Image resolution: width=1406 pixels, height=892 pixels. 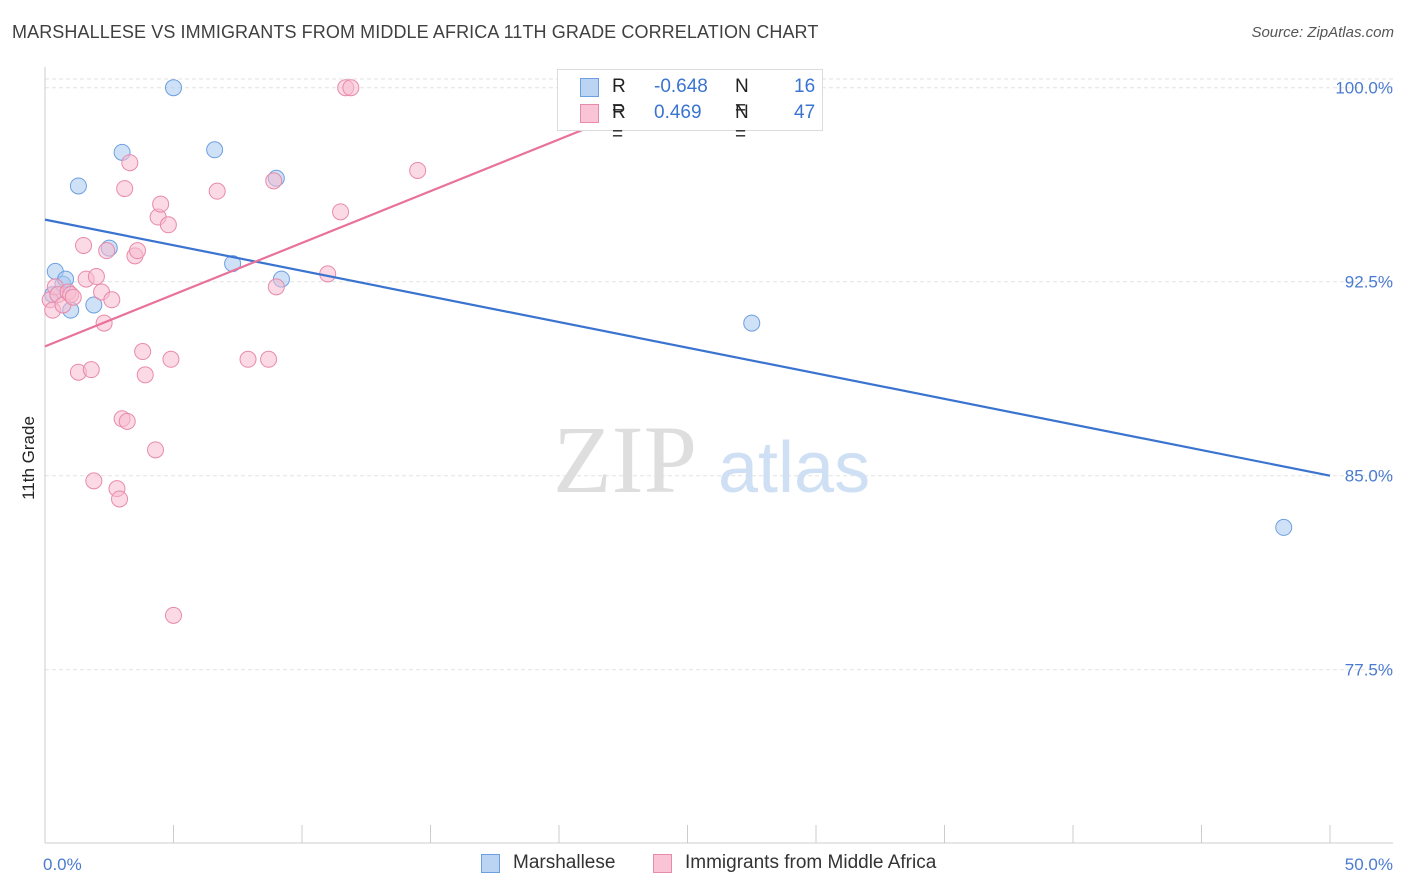 I want to click on x-tick-label: 0.0%, so click(x=62, y=864).